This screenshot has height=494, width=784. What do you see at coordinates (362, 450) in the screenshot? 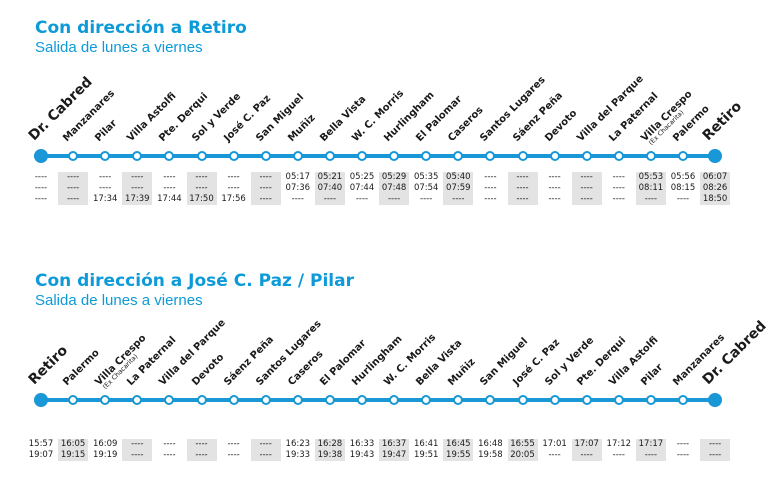
I see `time-column: 16:33 19:43` at bounding box center [362, 450].